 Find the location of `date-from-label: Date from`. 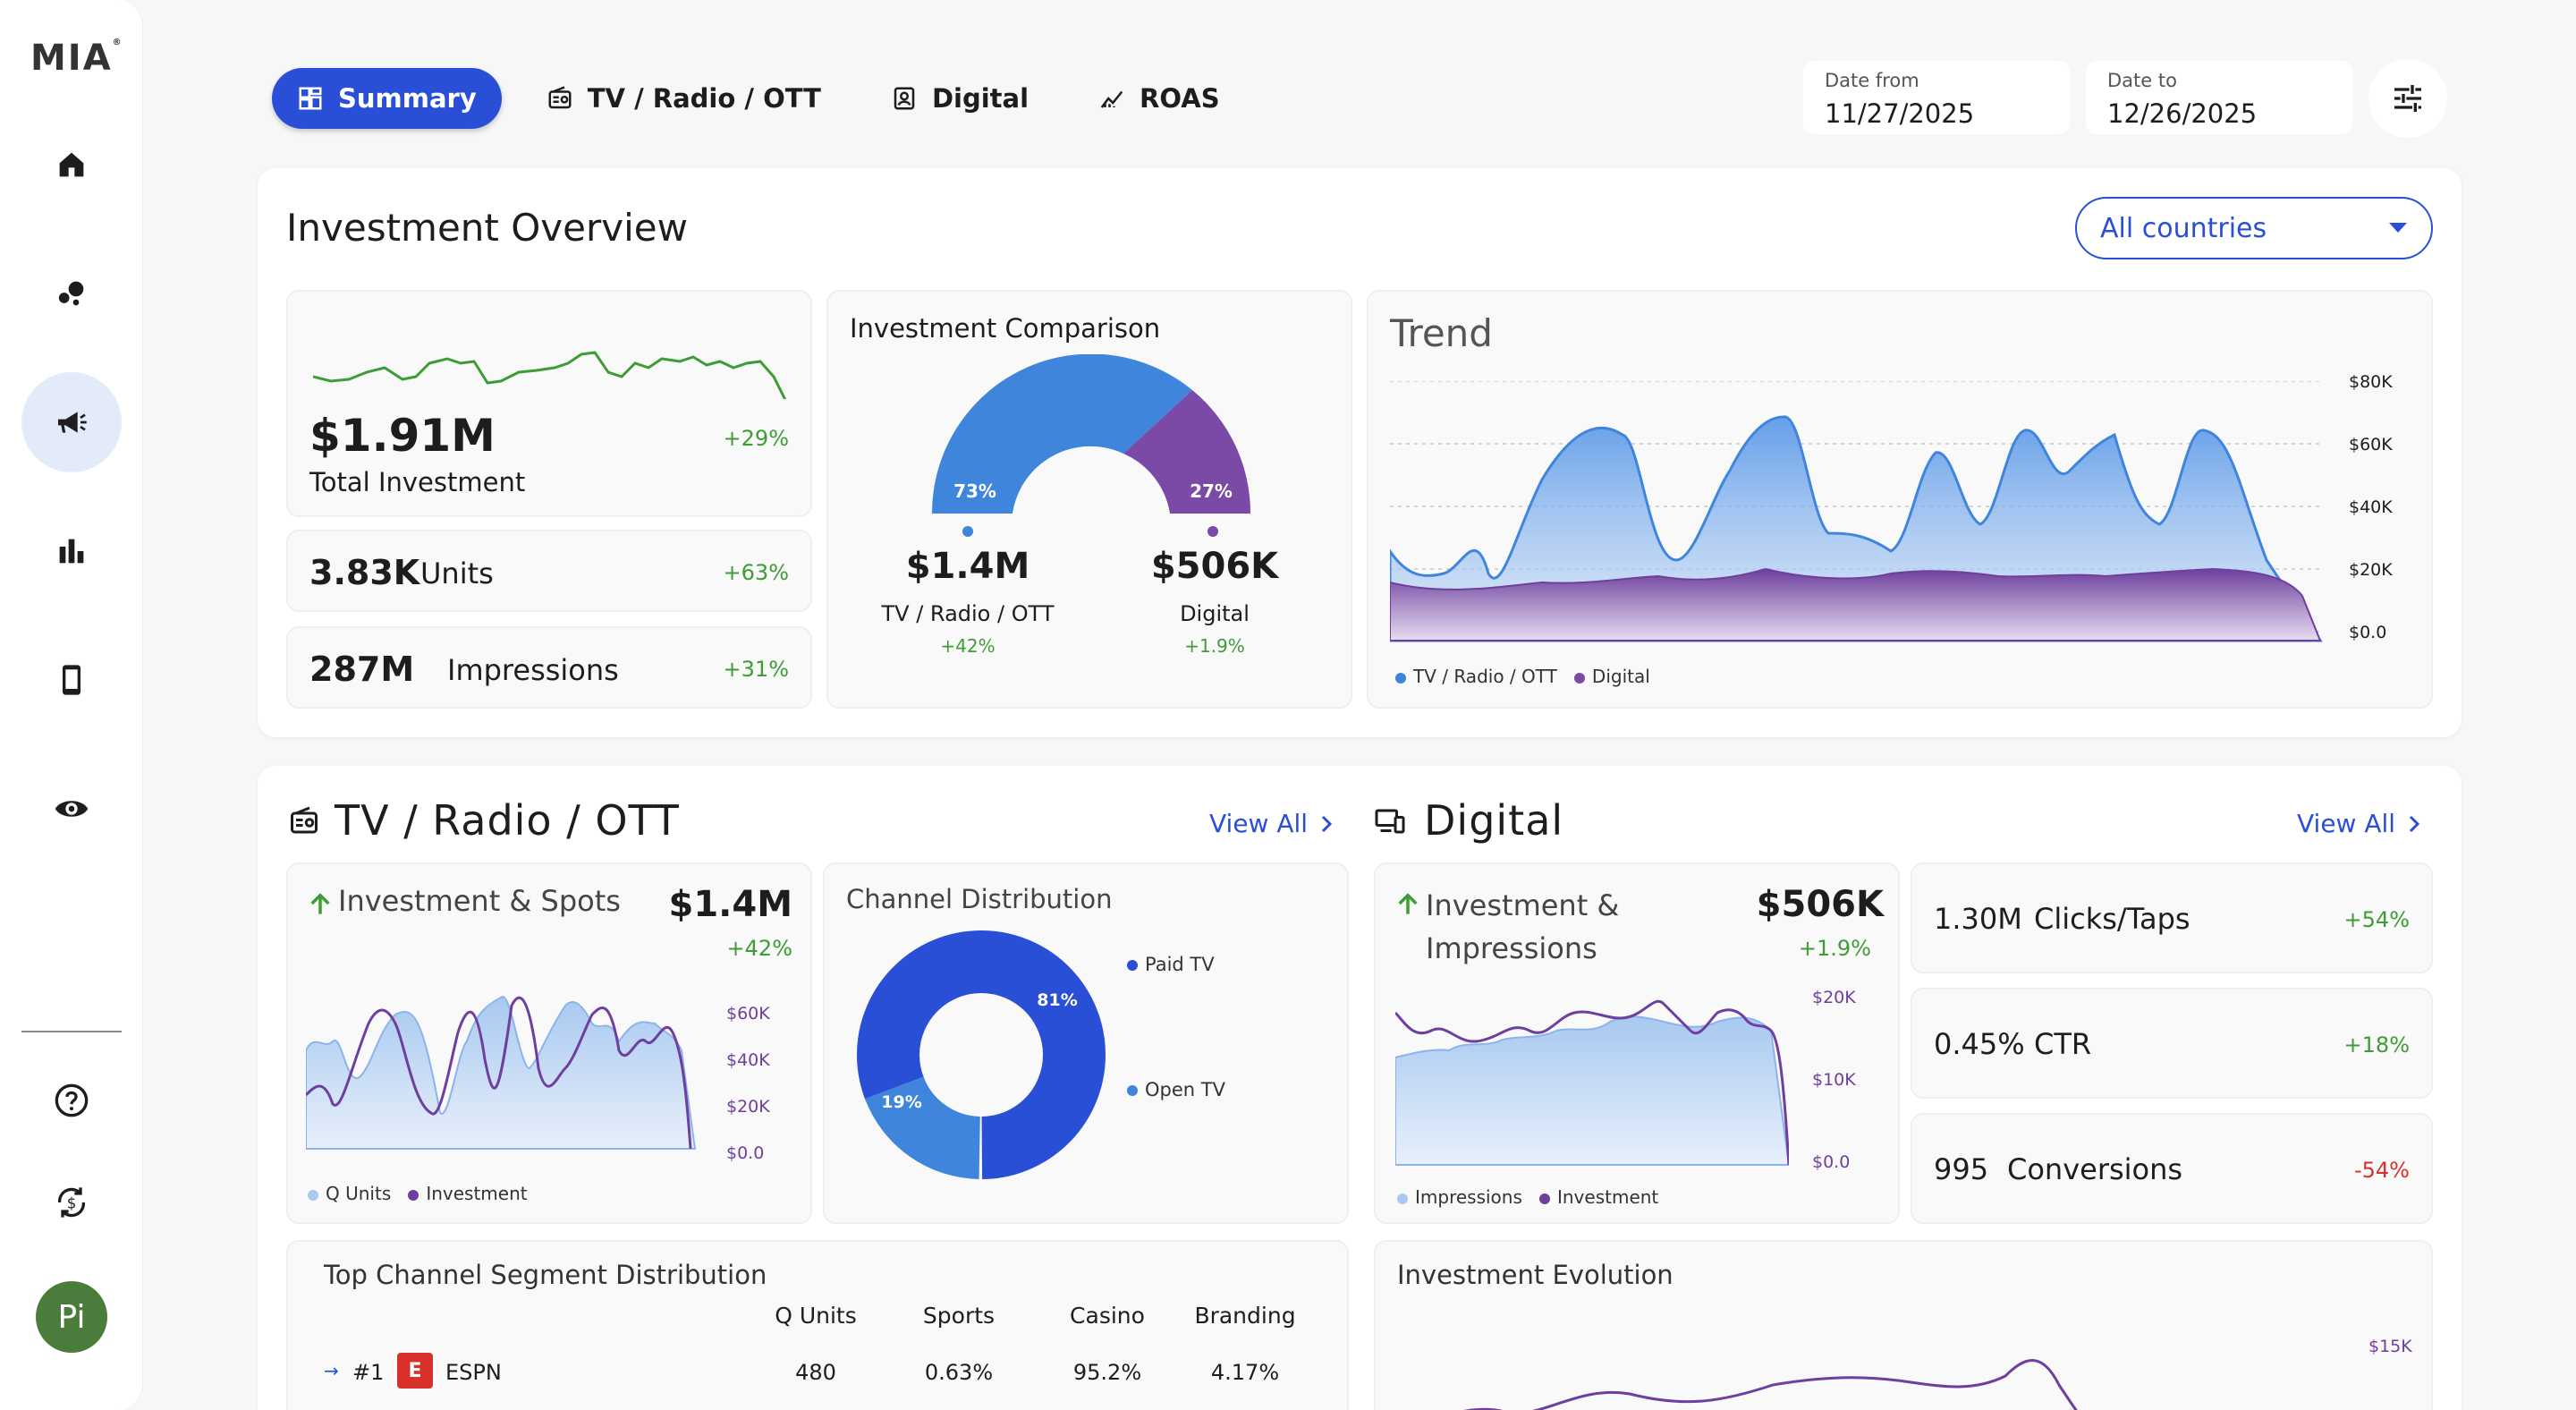

date-from-label: Date from is located at coordinates (1872, 81).